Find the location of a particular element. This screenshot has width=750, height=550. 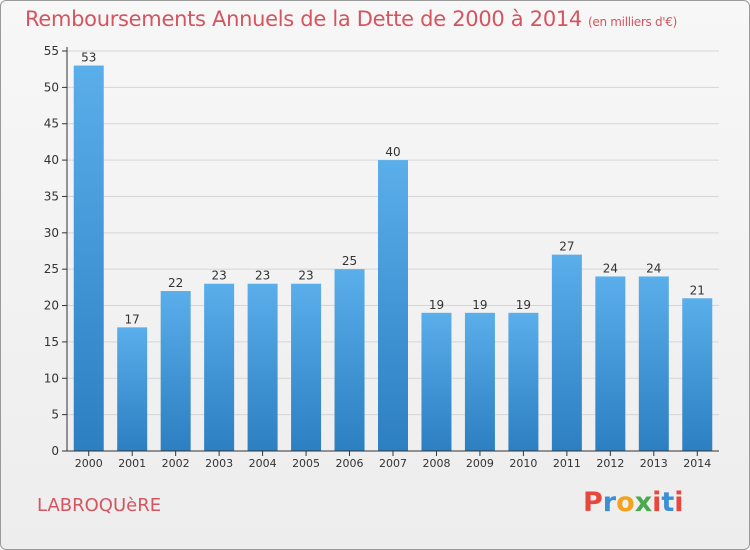

bar-value-label: 40 is located at coordinates (392, 152).